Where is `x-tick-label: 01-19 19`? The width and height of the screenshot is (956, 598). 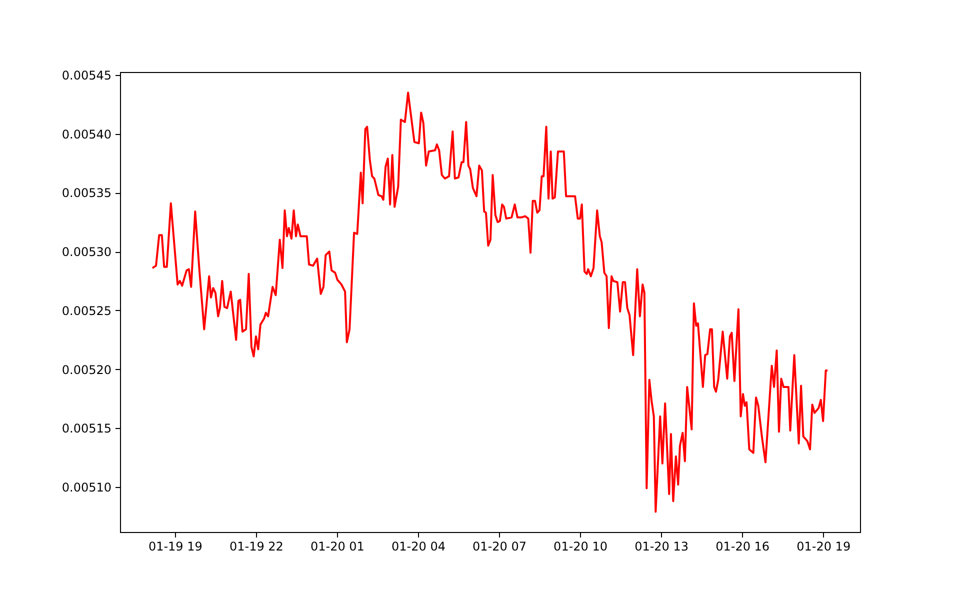 x-tick-label: 01-19 19 is located at coordinates (175, 547).